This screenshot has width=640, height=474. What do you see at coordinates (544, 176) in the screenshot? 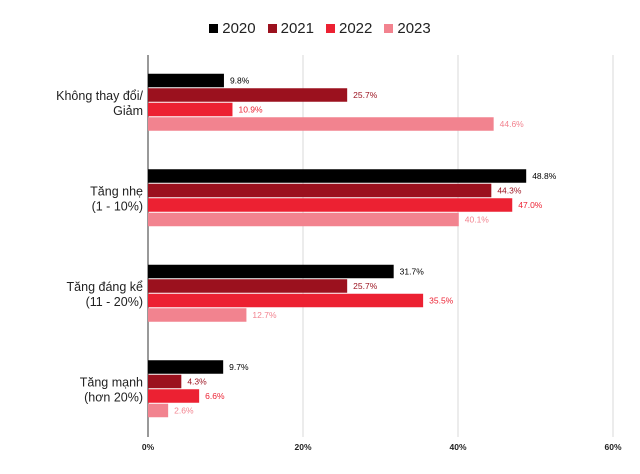
I see `data-label: 48.8%` at bounding box center [544, 176].